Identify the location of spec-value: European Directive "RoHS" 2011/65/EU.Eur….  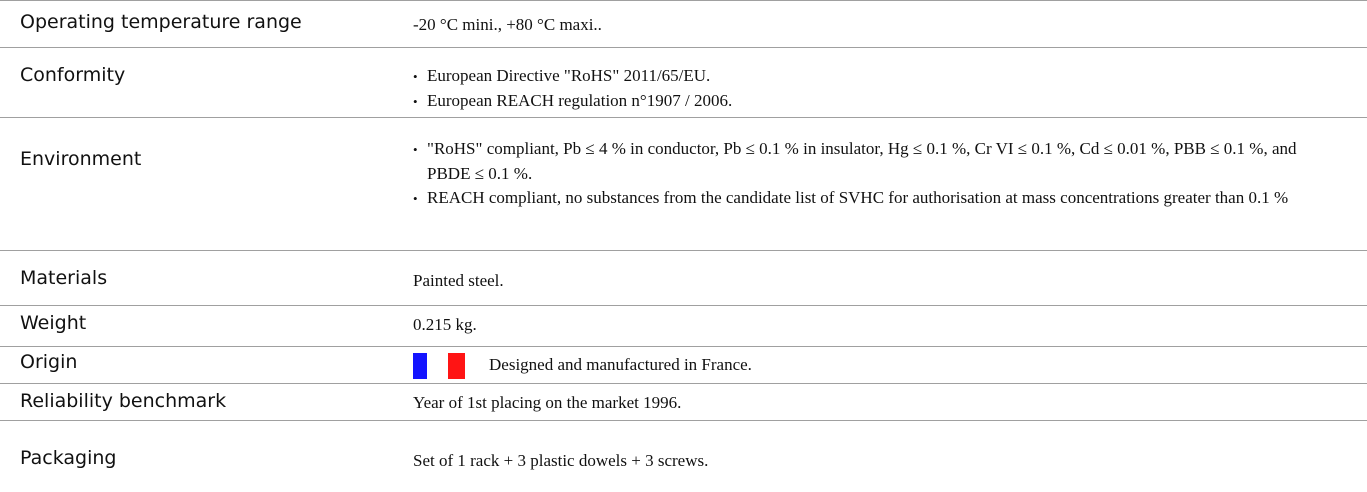
(878, 89).